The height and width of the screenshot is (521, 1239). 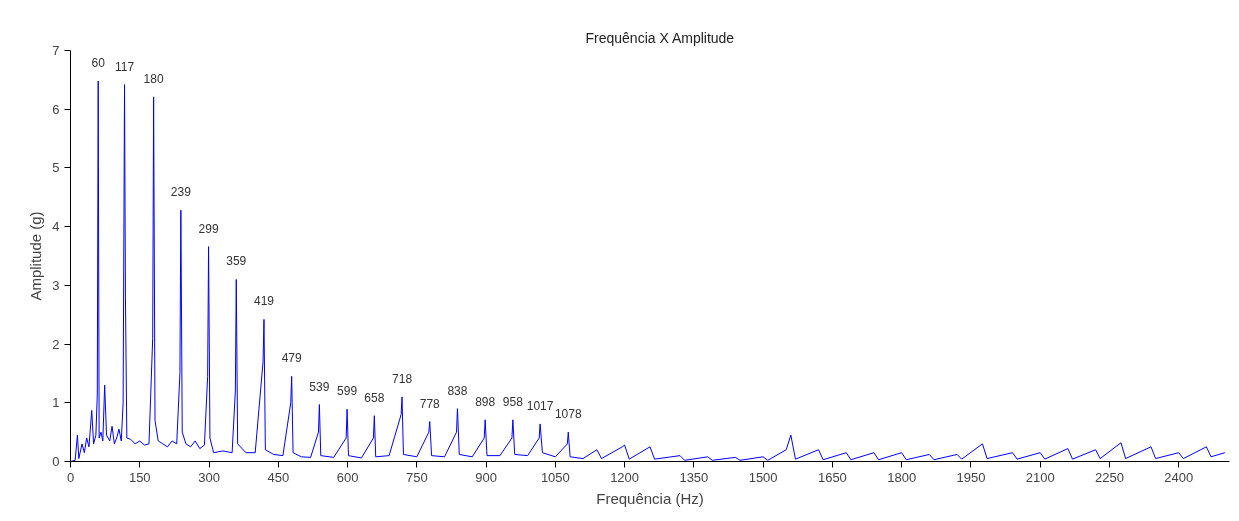 What do you see at coordinates (1040, 477) in the screenshot?
I see `x-tick-label: 2100` at bounding box center [1040, 477].